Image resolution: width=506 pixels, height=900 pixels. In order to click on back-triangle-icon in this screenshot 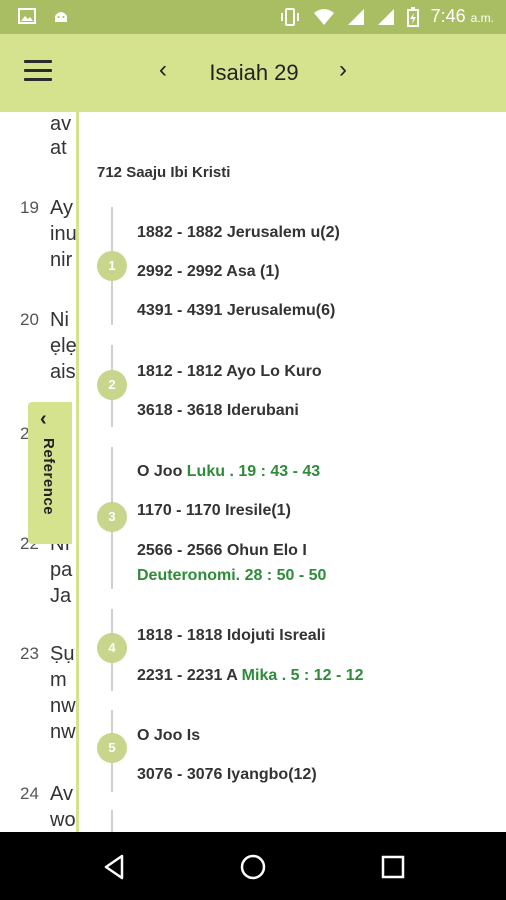, I will do `click(115, 867)`.